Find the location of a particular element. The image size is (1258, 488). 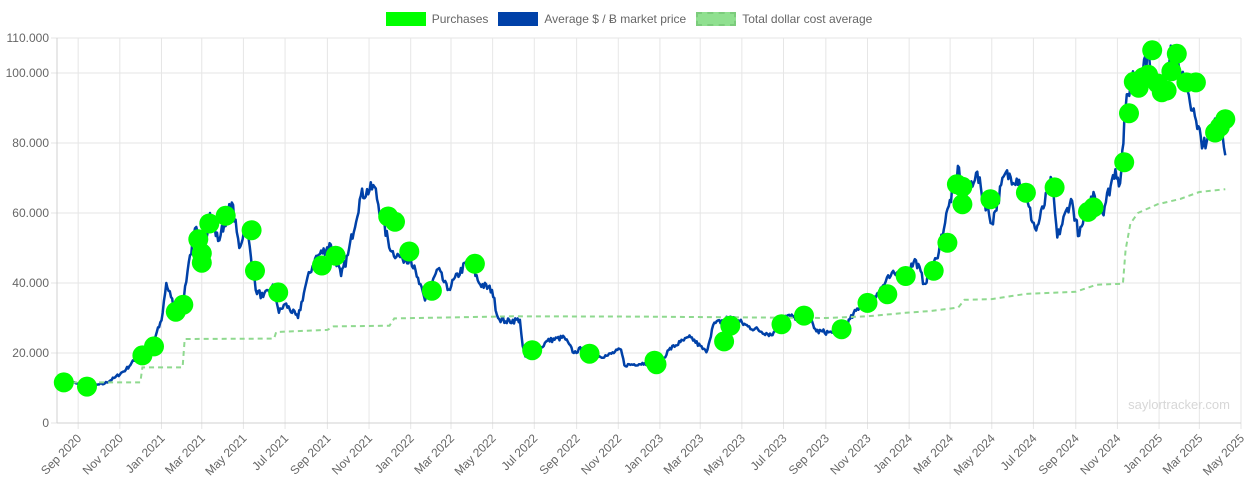

y-tick-label: 20.000 is located at coordinates (30, 353).